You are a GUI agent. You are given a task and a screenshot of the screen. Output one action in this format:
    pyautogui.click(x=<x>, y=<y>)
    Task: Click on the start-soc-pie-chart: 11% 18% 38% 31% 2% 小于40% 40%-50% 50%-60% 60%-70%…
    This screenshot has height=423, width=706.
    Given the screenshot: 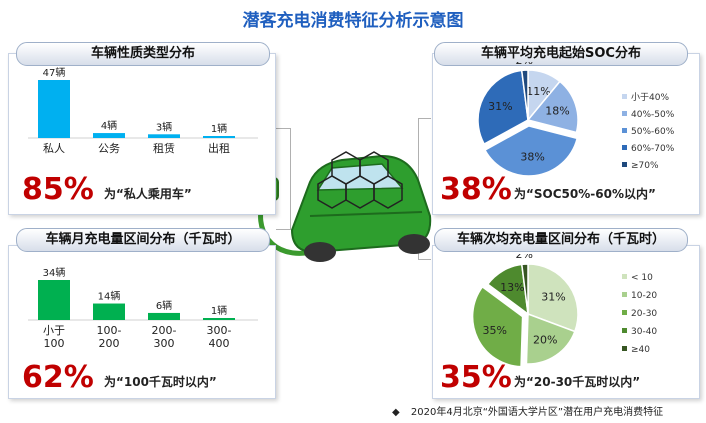 What is the action you would take?
    pyautogui.click(x=576, y=119)
    